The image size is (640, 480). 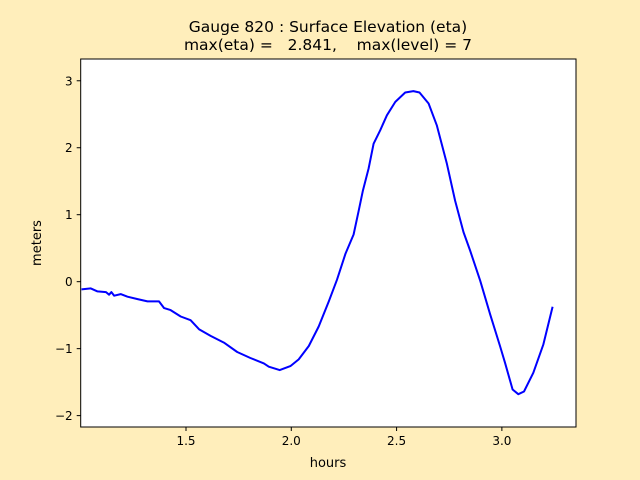 What do you see at coordinates (69, 282) in the screenshot?
I see `y-tick-label: 0` at bounding box center [69, 282].